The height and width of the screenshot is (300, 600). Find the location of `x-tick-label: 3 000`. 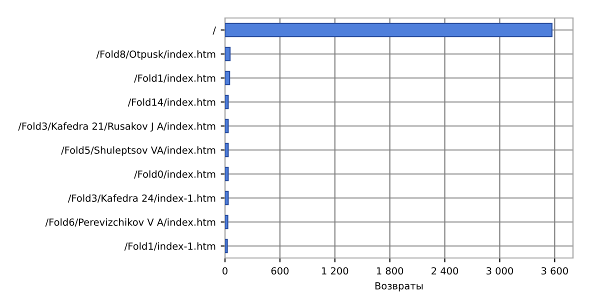

x-tick-label: 3 000 is located at coordinates (500, 271).